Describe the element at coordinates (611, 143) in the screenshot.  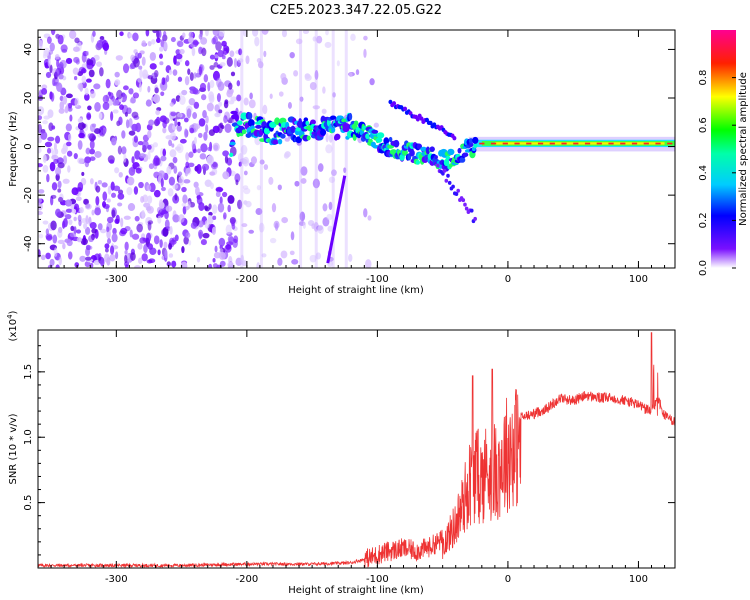
I see `spectrogram-peak` at that location.